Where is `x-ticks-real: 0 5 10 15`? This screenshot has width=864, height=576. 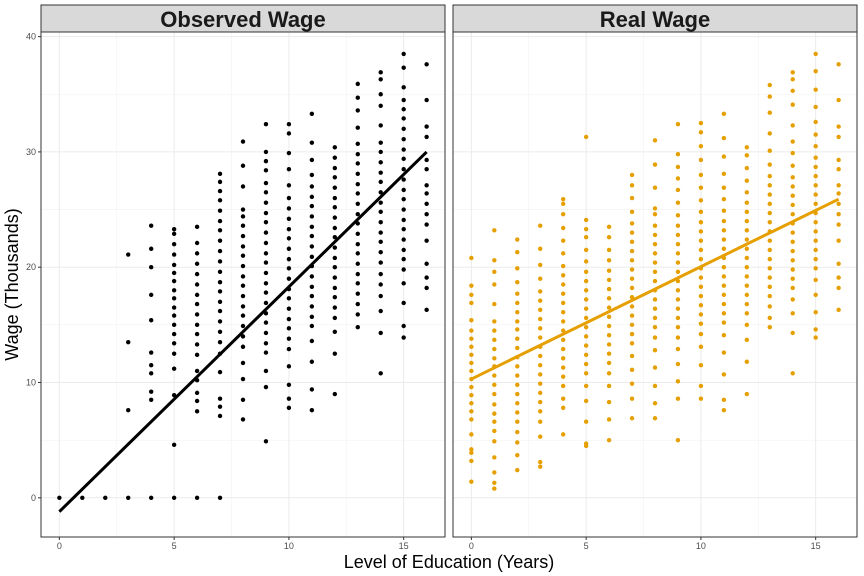
x-ticks-real: 0 5 10 15 is located at coordinates (645, 544).